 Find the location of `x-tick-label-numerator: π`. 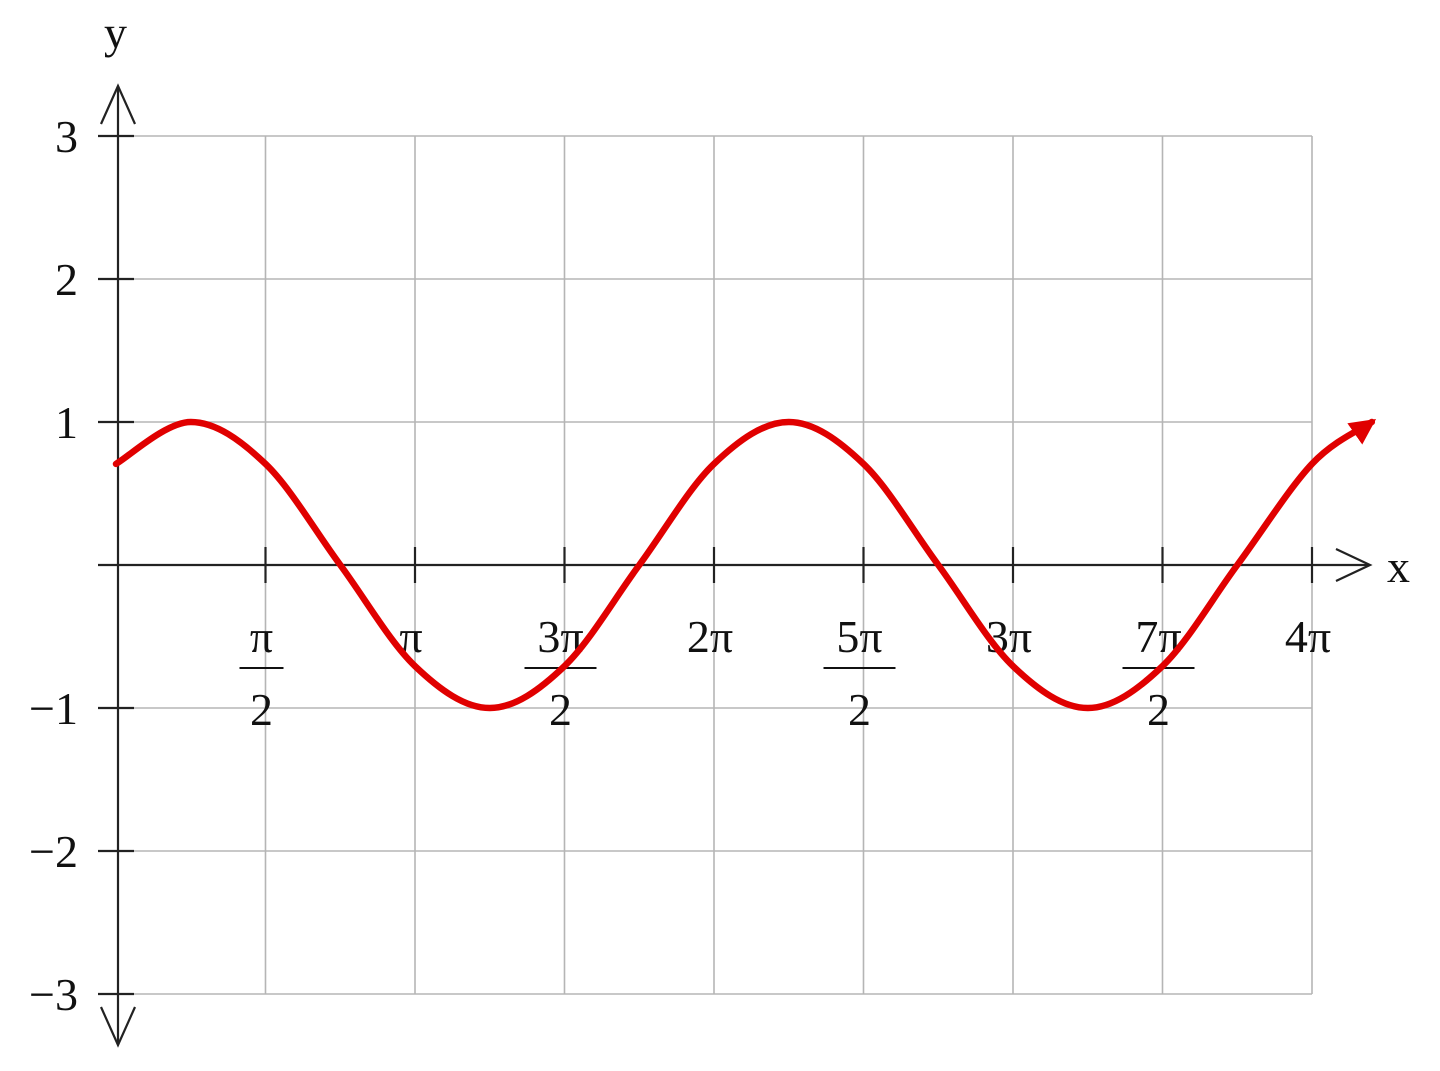

x-tick-label-numerator: π is located at coordinates (261, 636).